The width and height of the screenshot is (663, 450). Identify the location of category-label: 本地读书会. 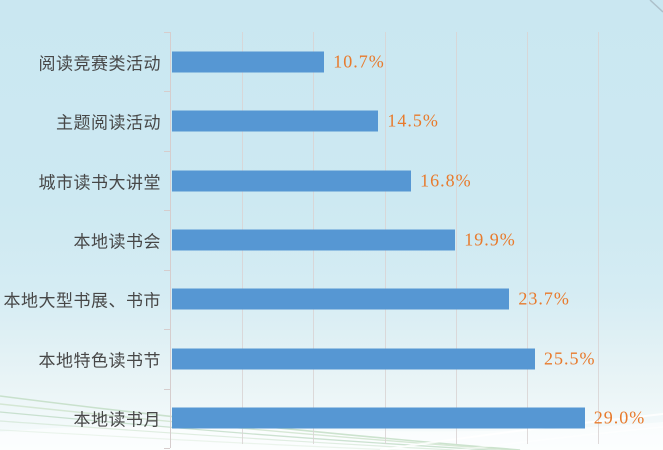
(117, 242).